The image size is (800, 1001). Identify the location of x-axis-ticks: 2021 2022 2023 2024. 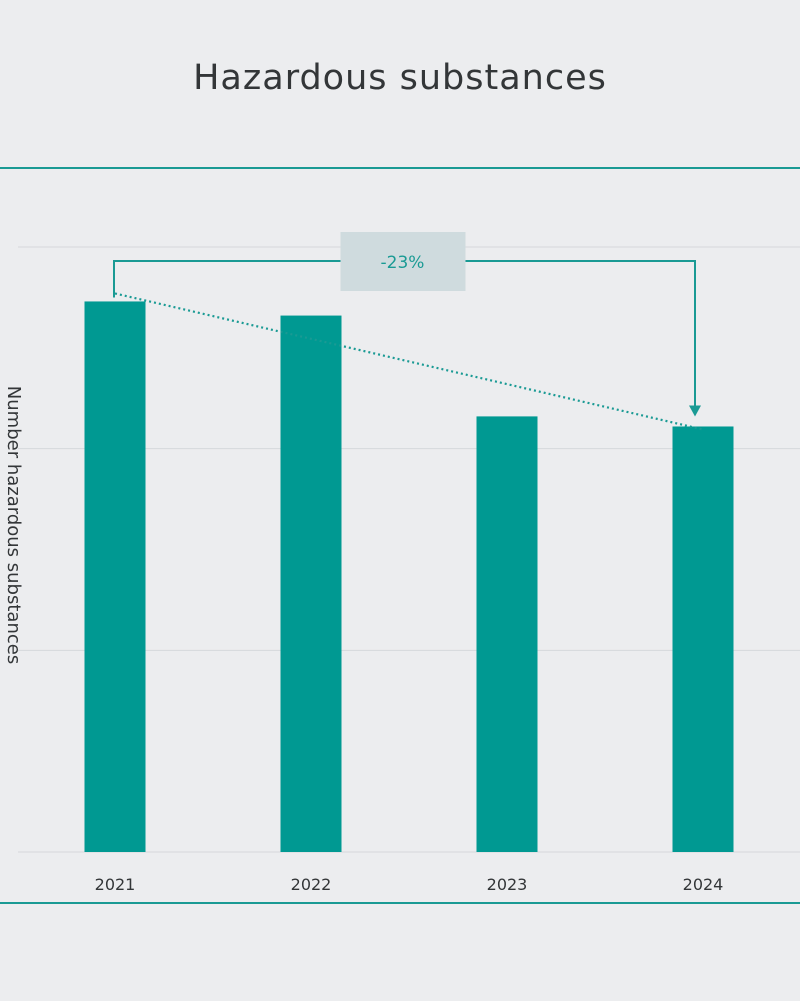
(409, 884).